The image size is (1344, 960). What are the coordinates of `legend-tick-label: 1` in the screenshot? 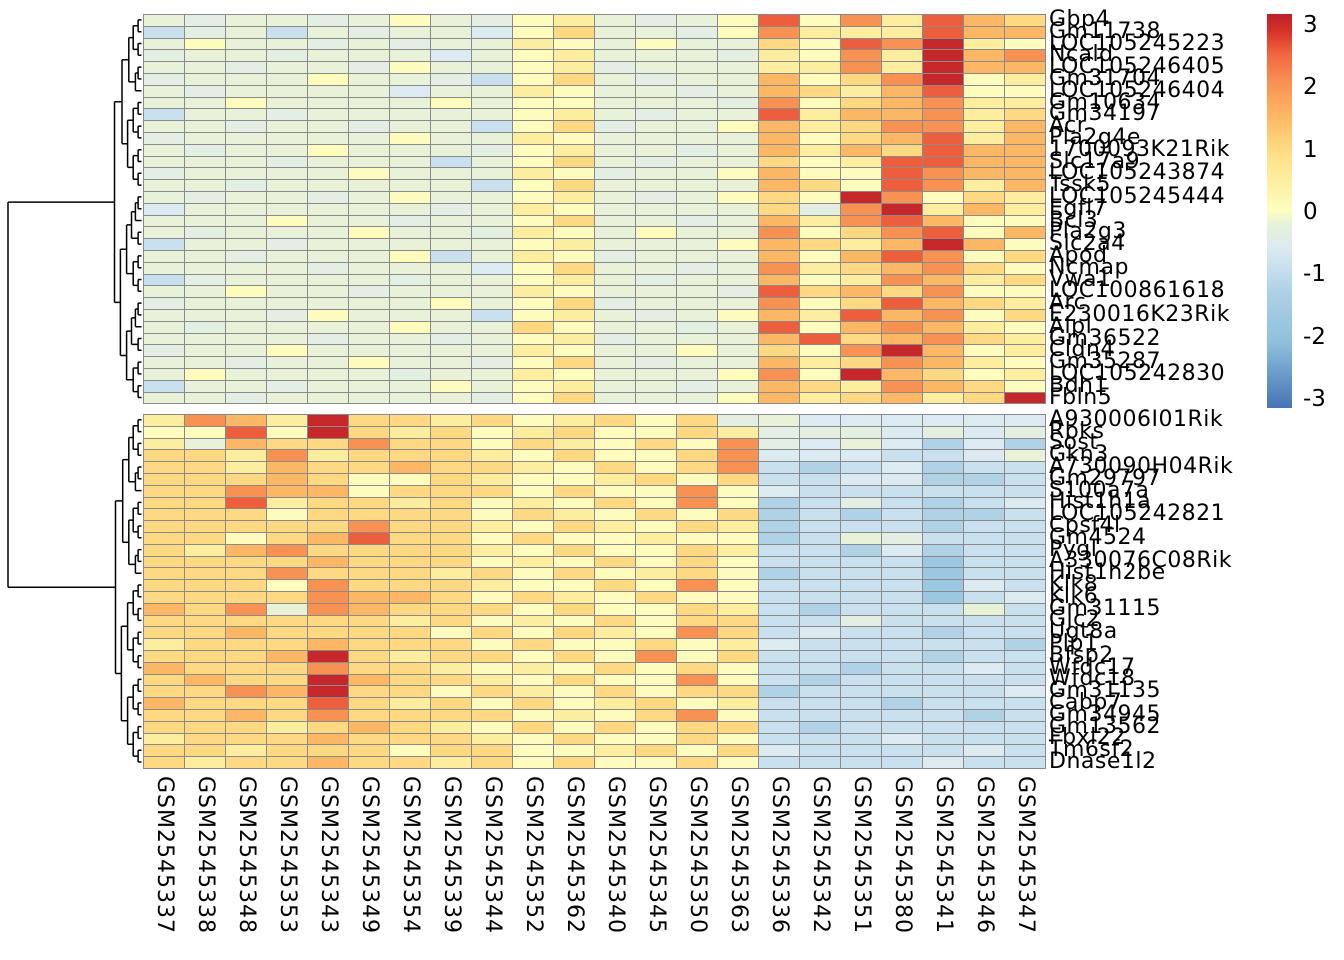 It's located at (1310, 150).